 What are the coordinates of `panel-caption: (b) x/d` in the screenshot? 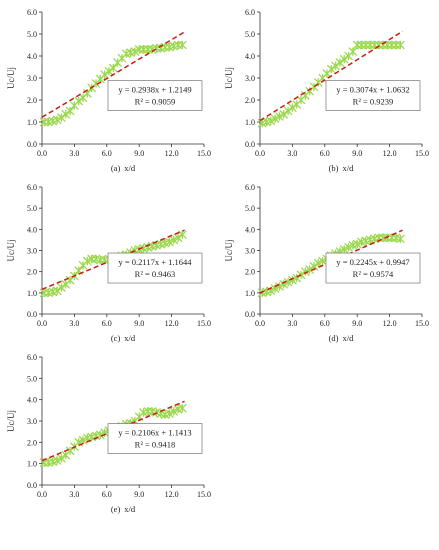 It's located at (342, 168).